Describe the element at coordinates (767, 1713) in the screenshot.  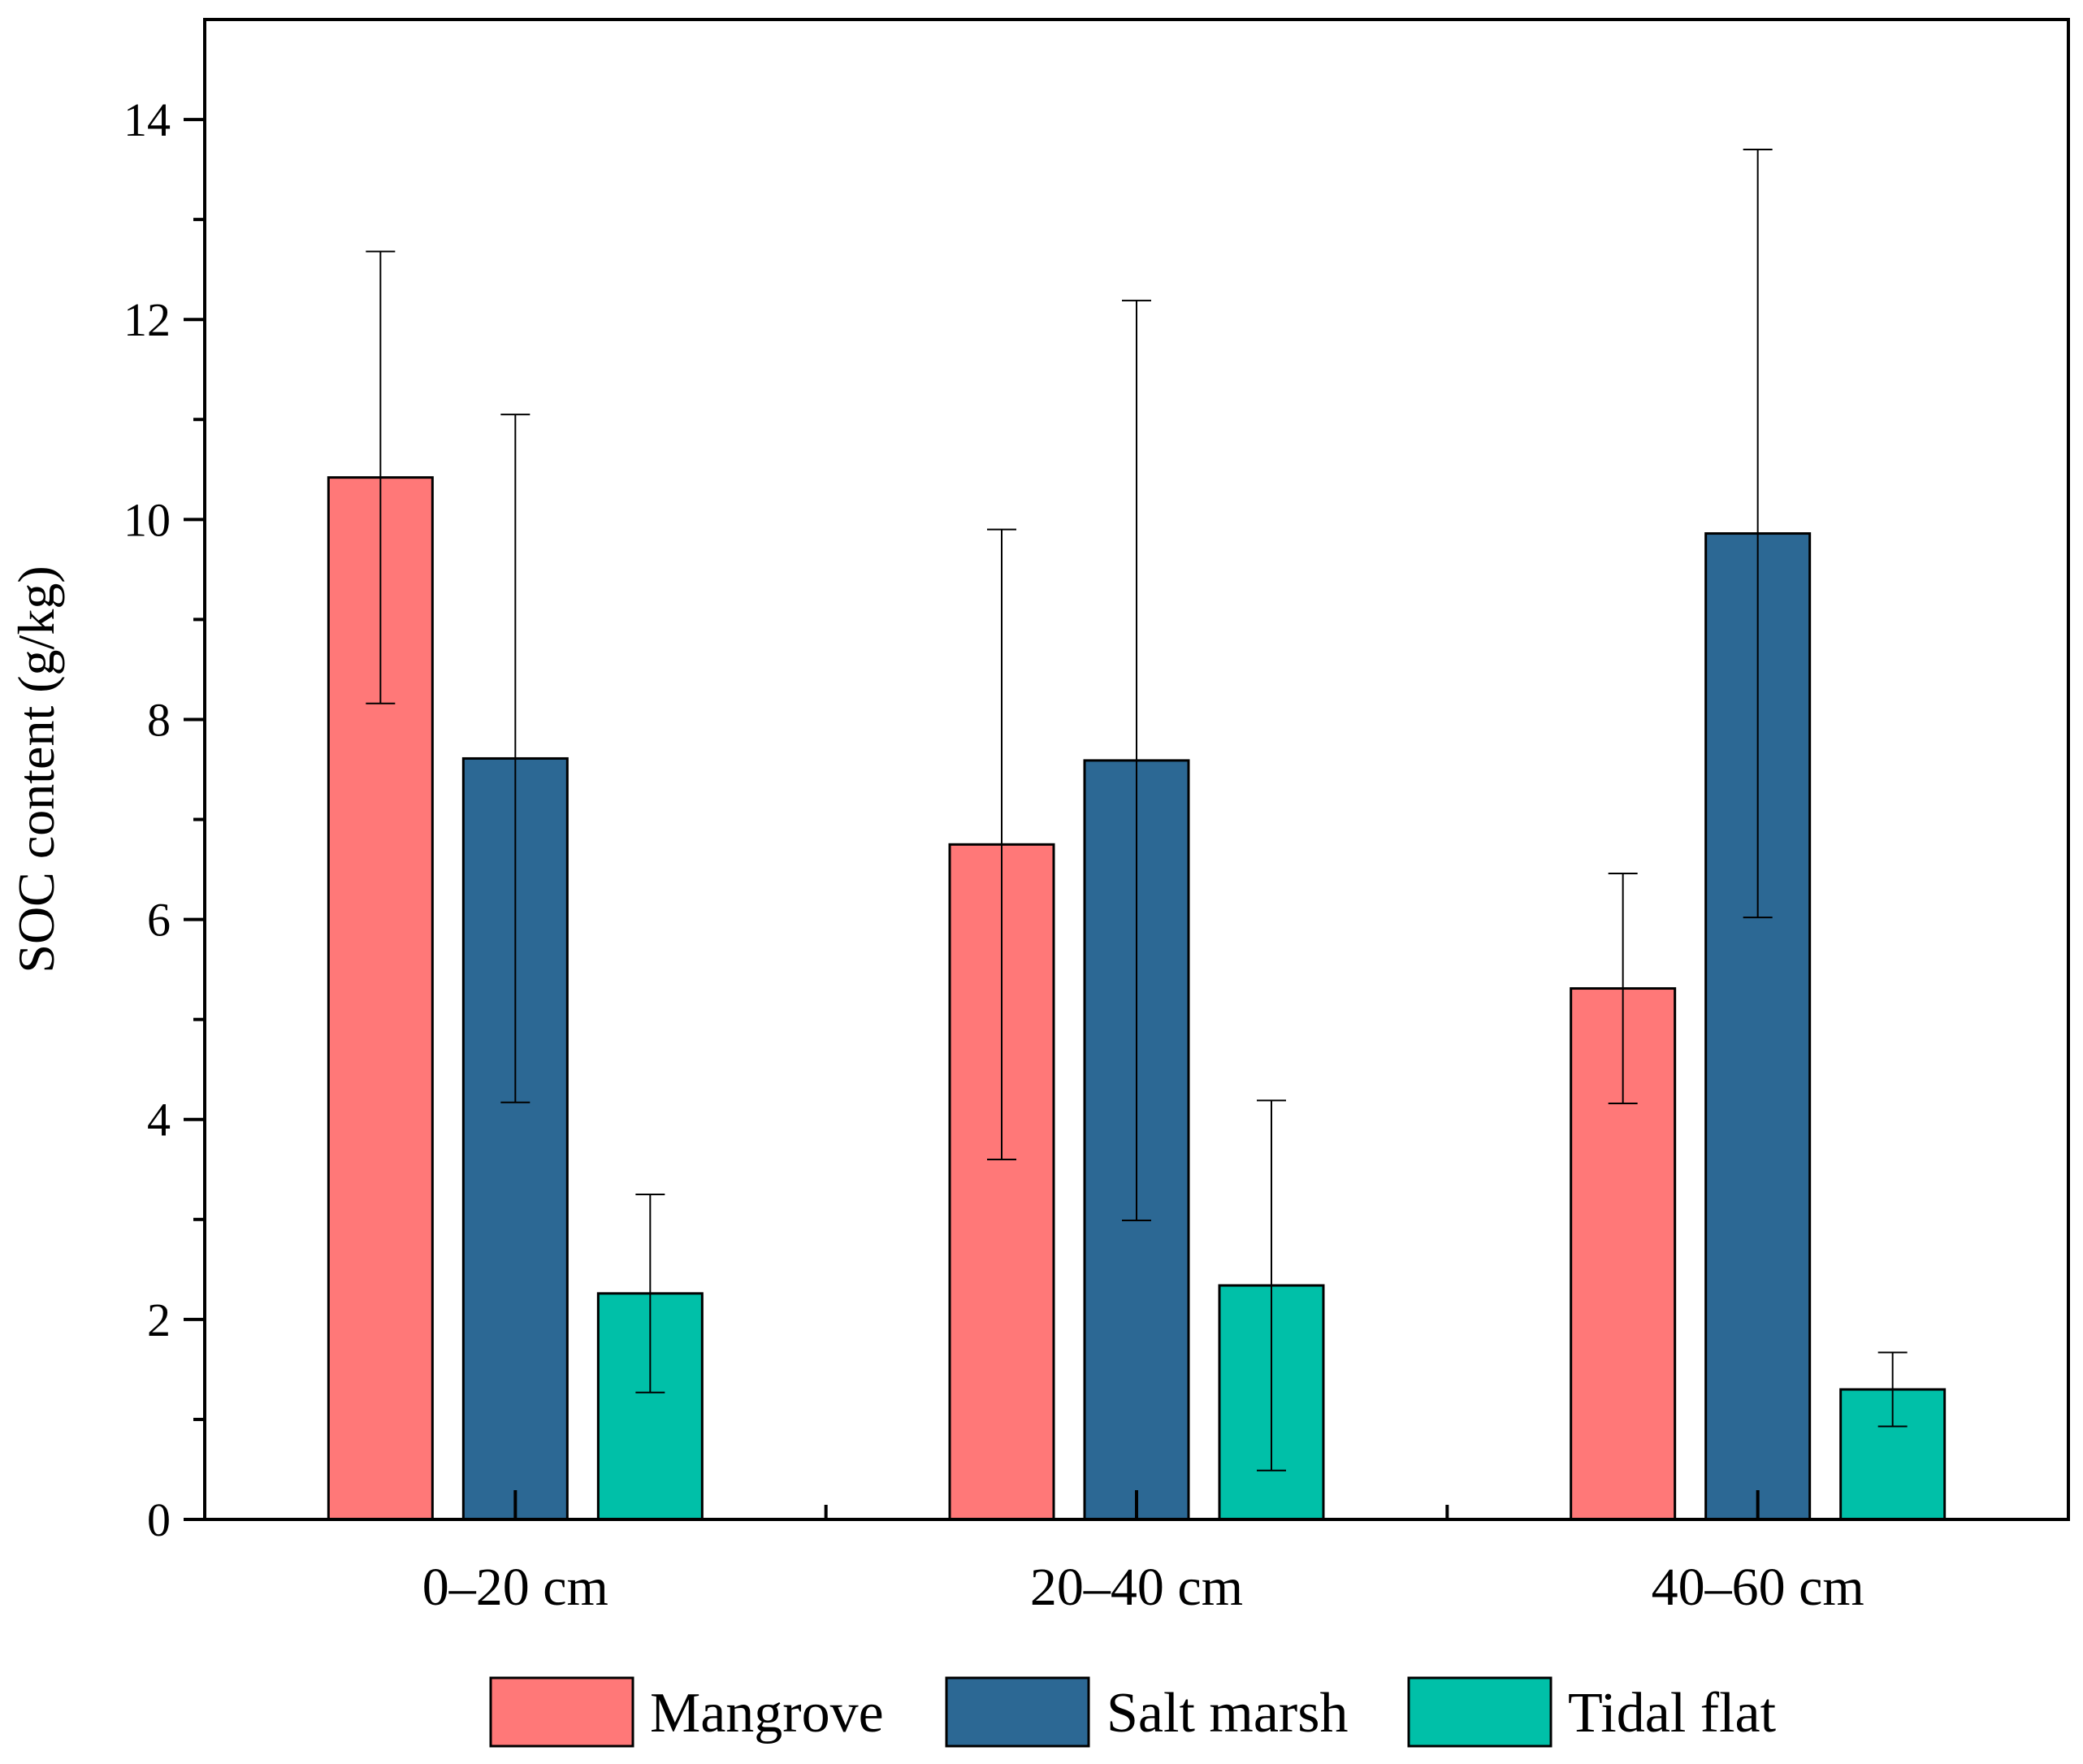
I see `legend-label-mangrove: Mangrove` at that location.